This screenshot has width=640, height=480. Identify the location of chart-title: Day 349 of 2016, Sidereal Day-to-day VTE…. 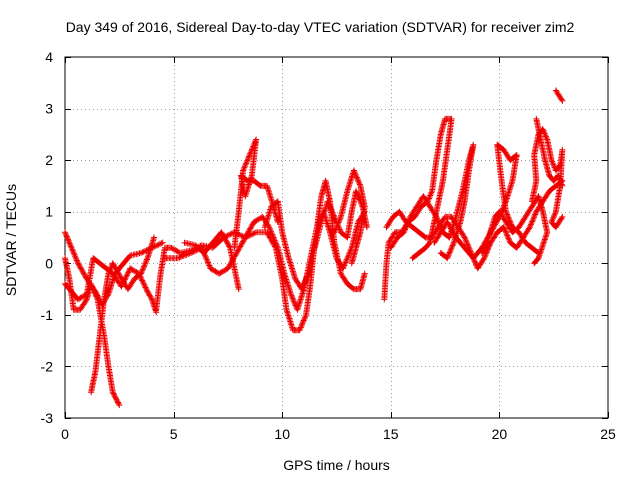
(320, 27).